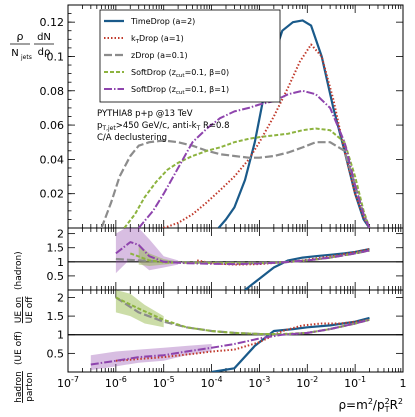  I want to click on ylabel-jets-sub: jets, so click(26, 57).